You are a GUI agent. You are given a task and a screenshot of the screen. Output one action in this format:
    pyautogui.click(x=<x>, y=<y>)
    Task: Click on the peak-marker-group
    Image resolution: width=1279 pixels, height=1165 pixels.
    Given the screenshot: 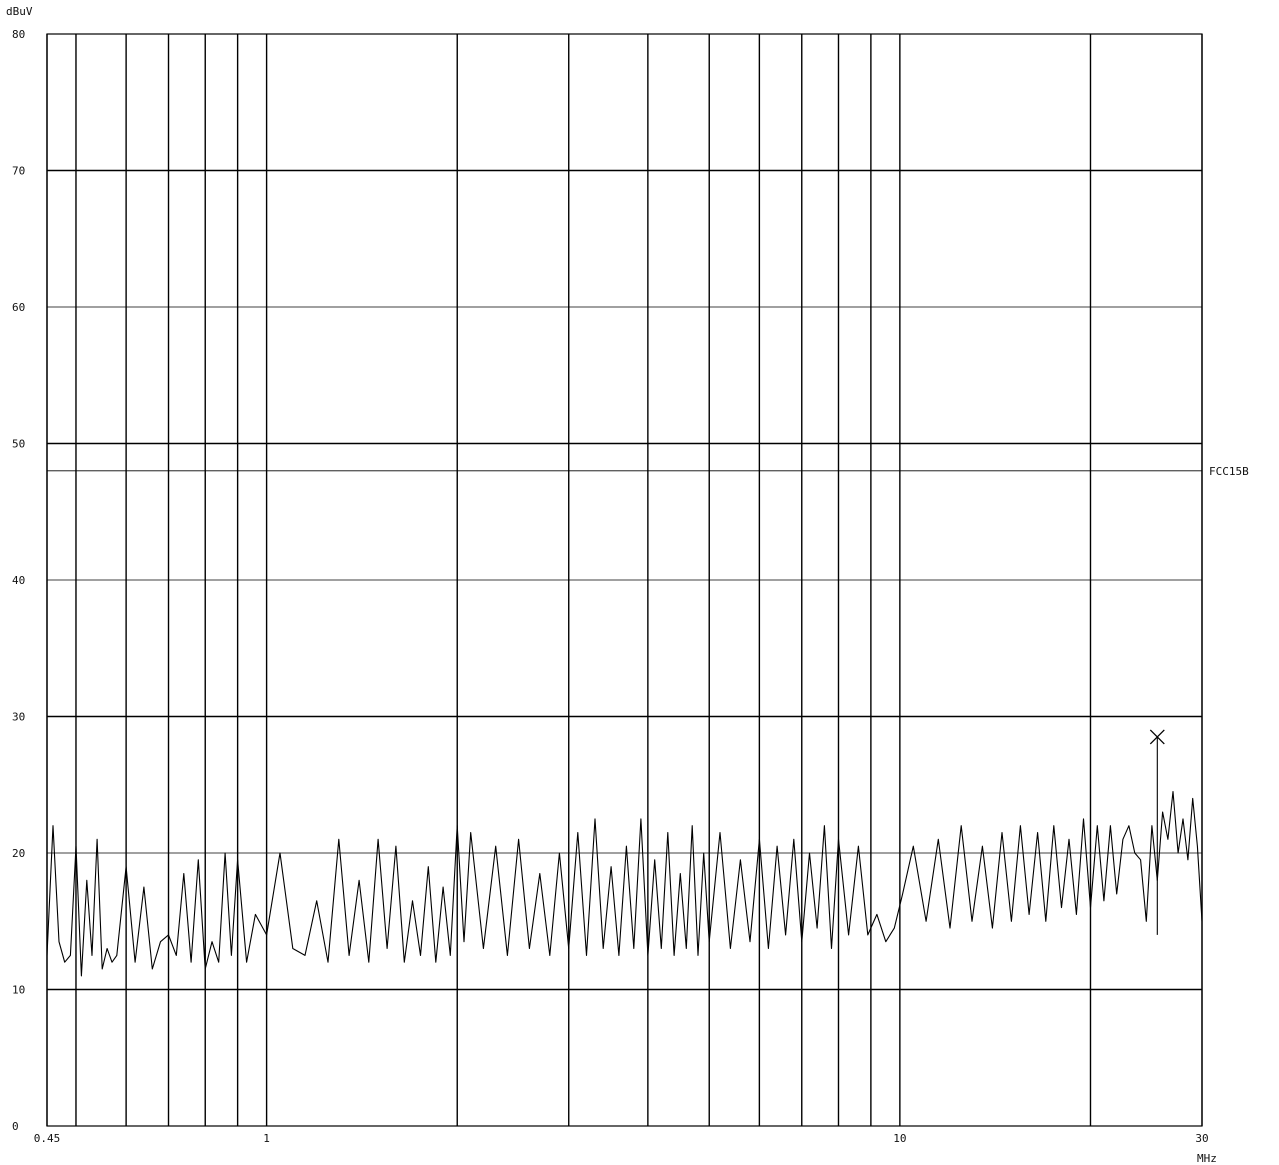 What is the action you would take?
    pyautogui.click(x=1157, y=832)
    